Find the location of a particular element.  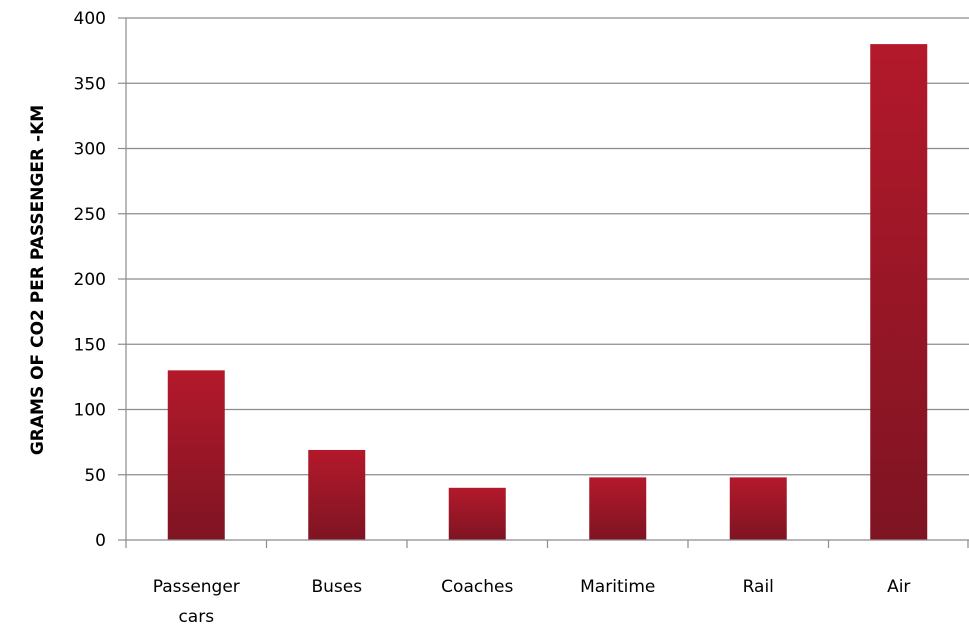

x-category-label-line: Maritime is located at coordinates (617, 587).